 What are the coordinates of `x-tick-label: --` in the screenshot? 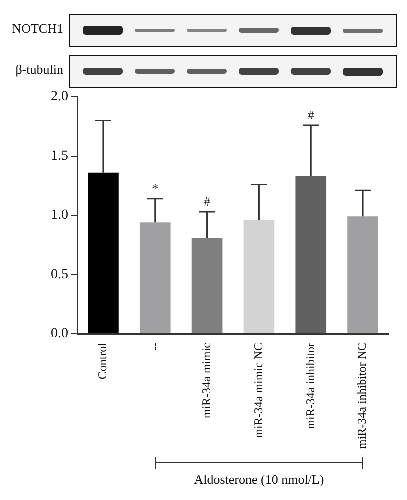 It's located at (155, 347).